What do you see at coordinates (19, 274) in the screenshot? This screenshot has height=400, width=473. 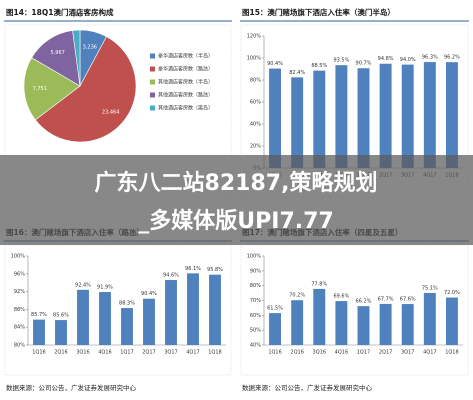 I see `y-tick-label: 96%` at bounding box center [19, 274].